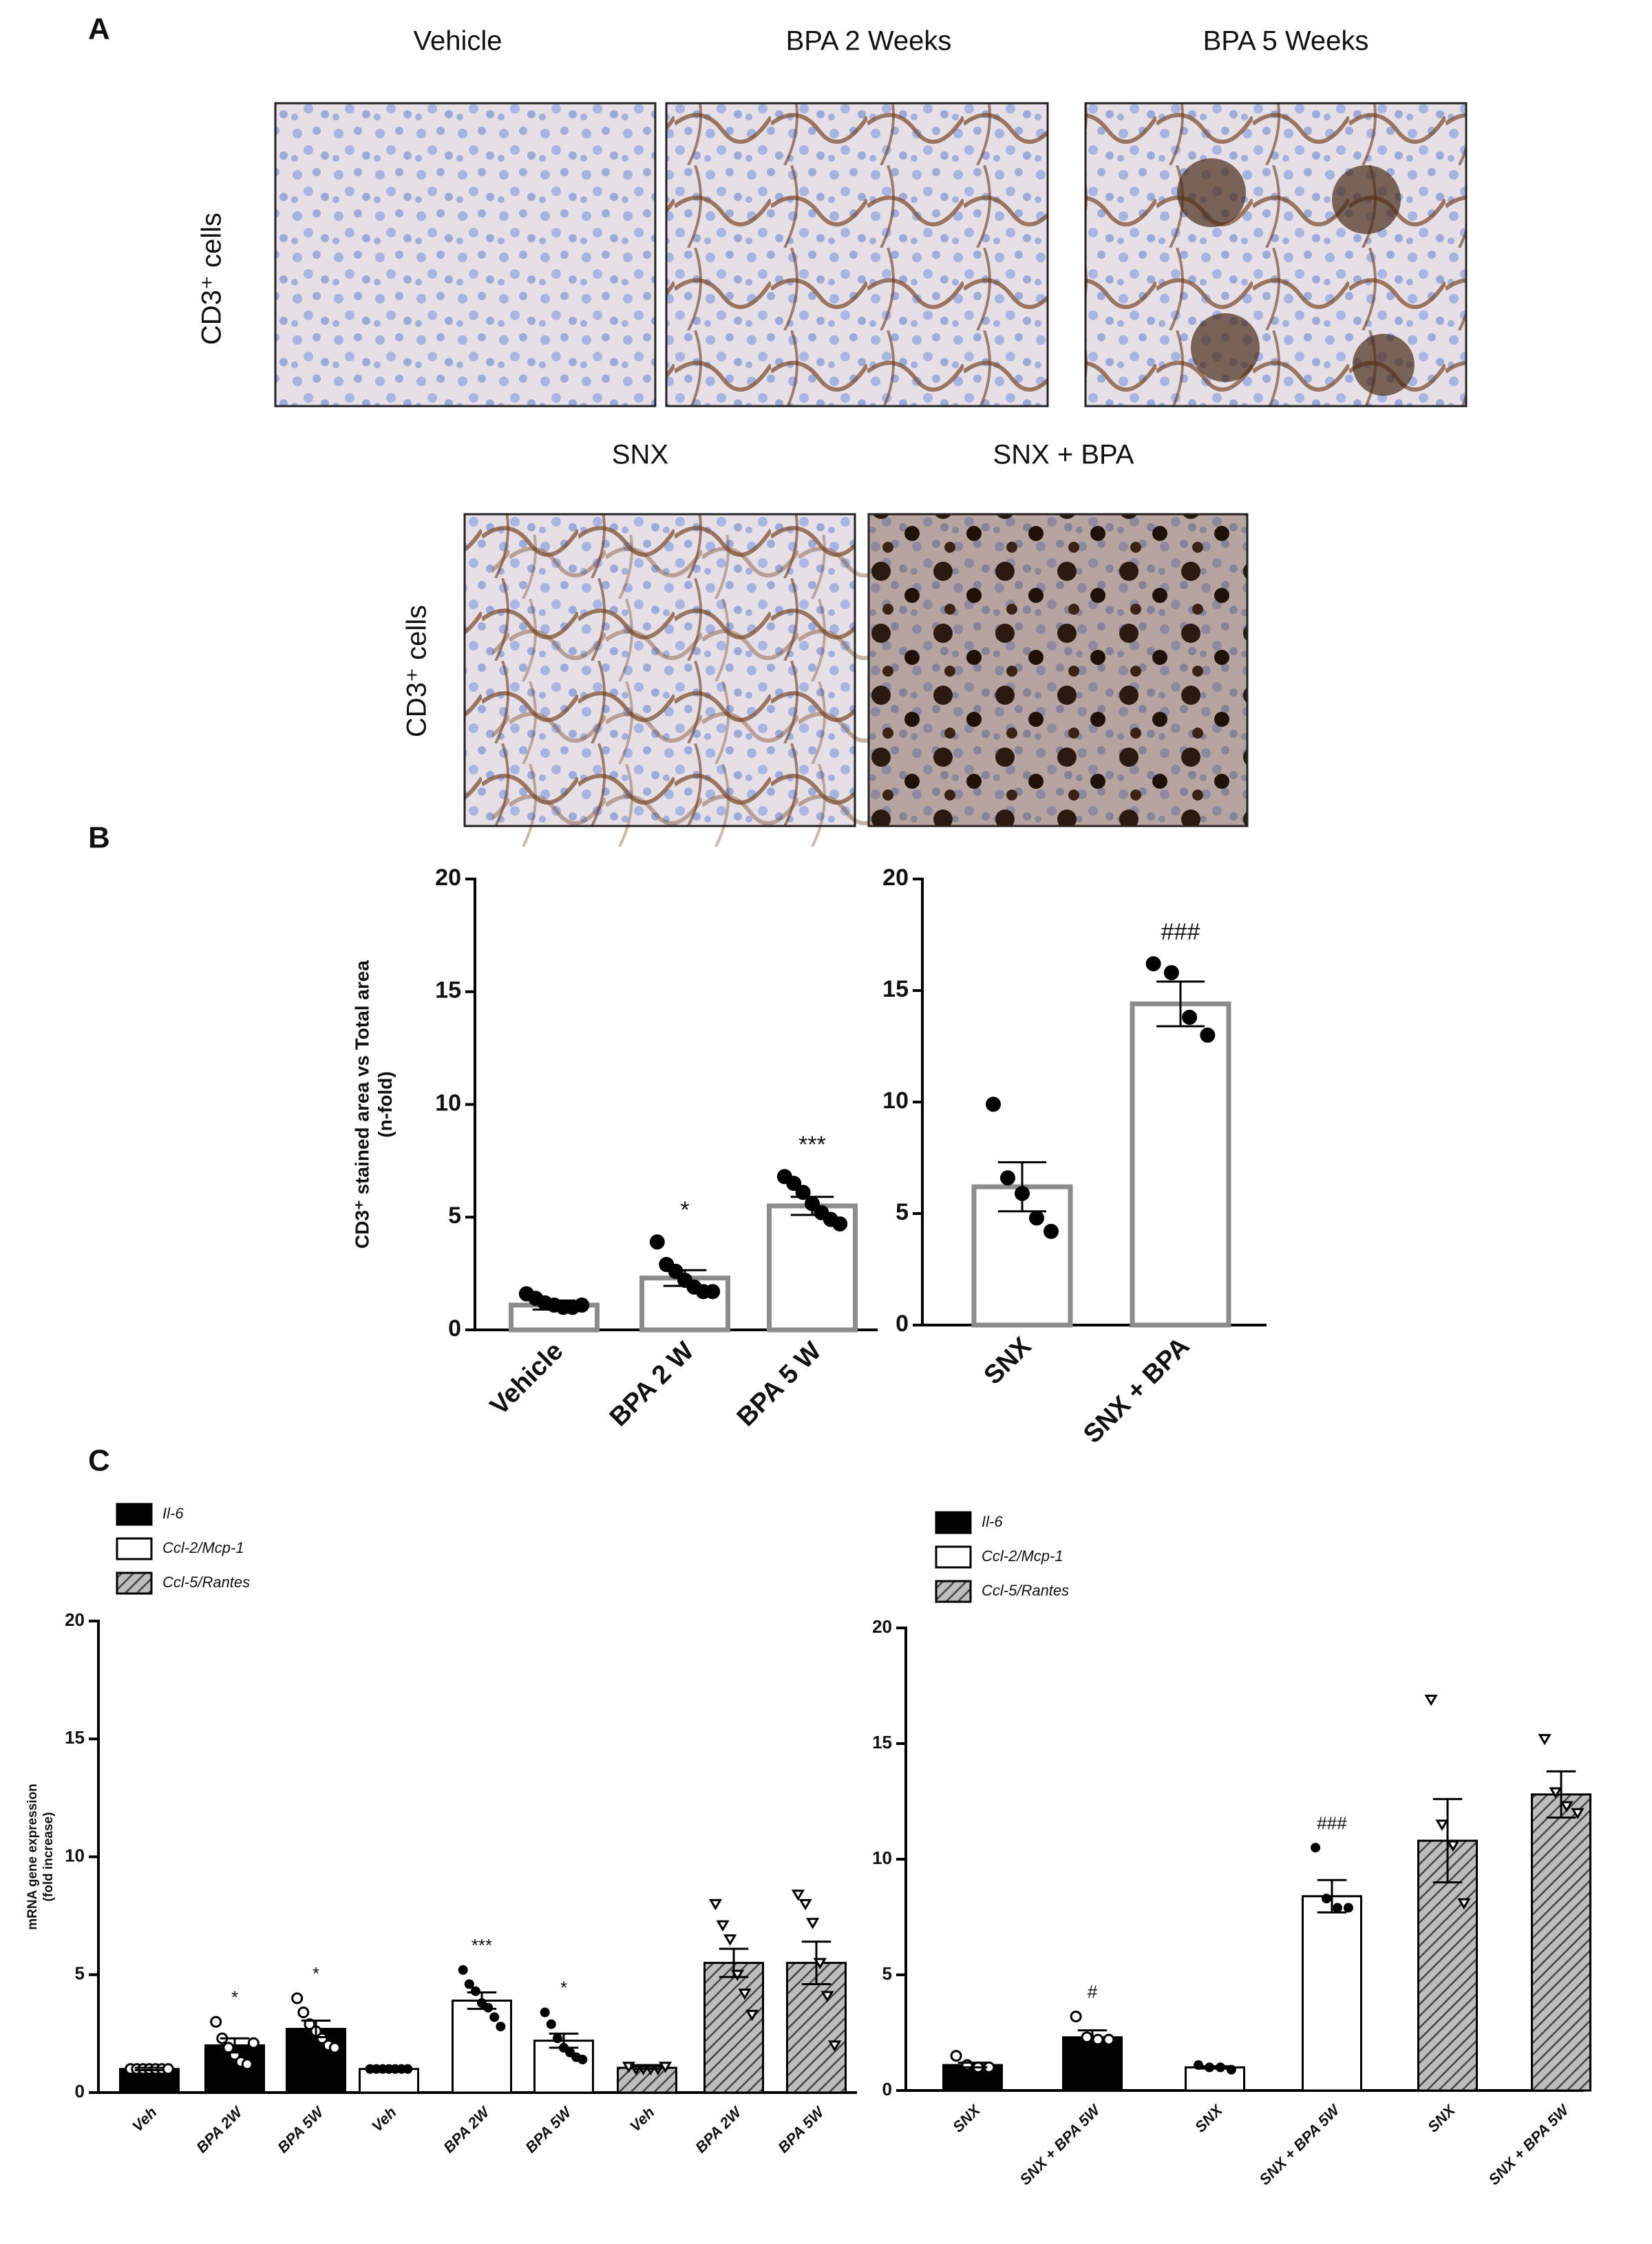 This screenshot has width=1652, height=2244. Describe the element at coordinates (812, 1145) in the screenshot. I see `significance-label: ***` at that location.